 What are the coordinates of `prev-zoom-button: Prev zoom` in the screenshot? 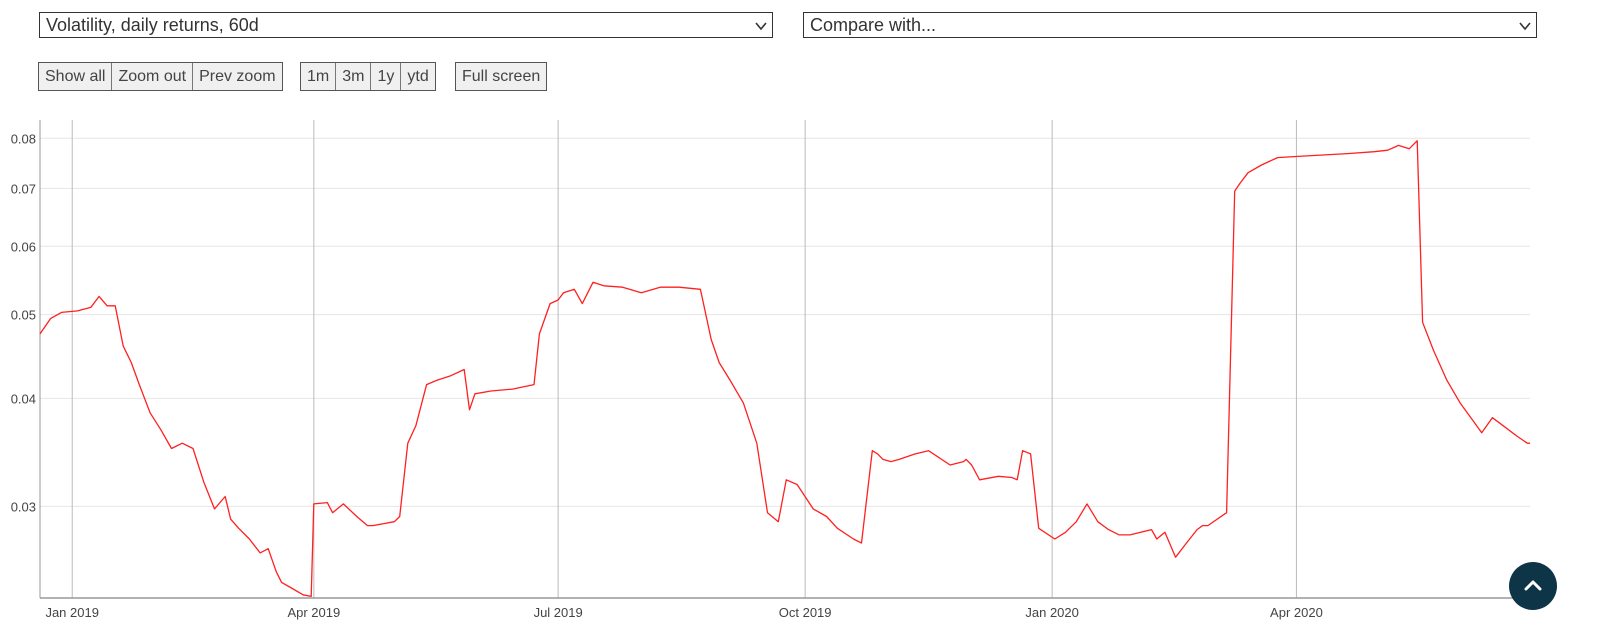 It's located at (237, 76).